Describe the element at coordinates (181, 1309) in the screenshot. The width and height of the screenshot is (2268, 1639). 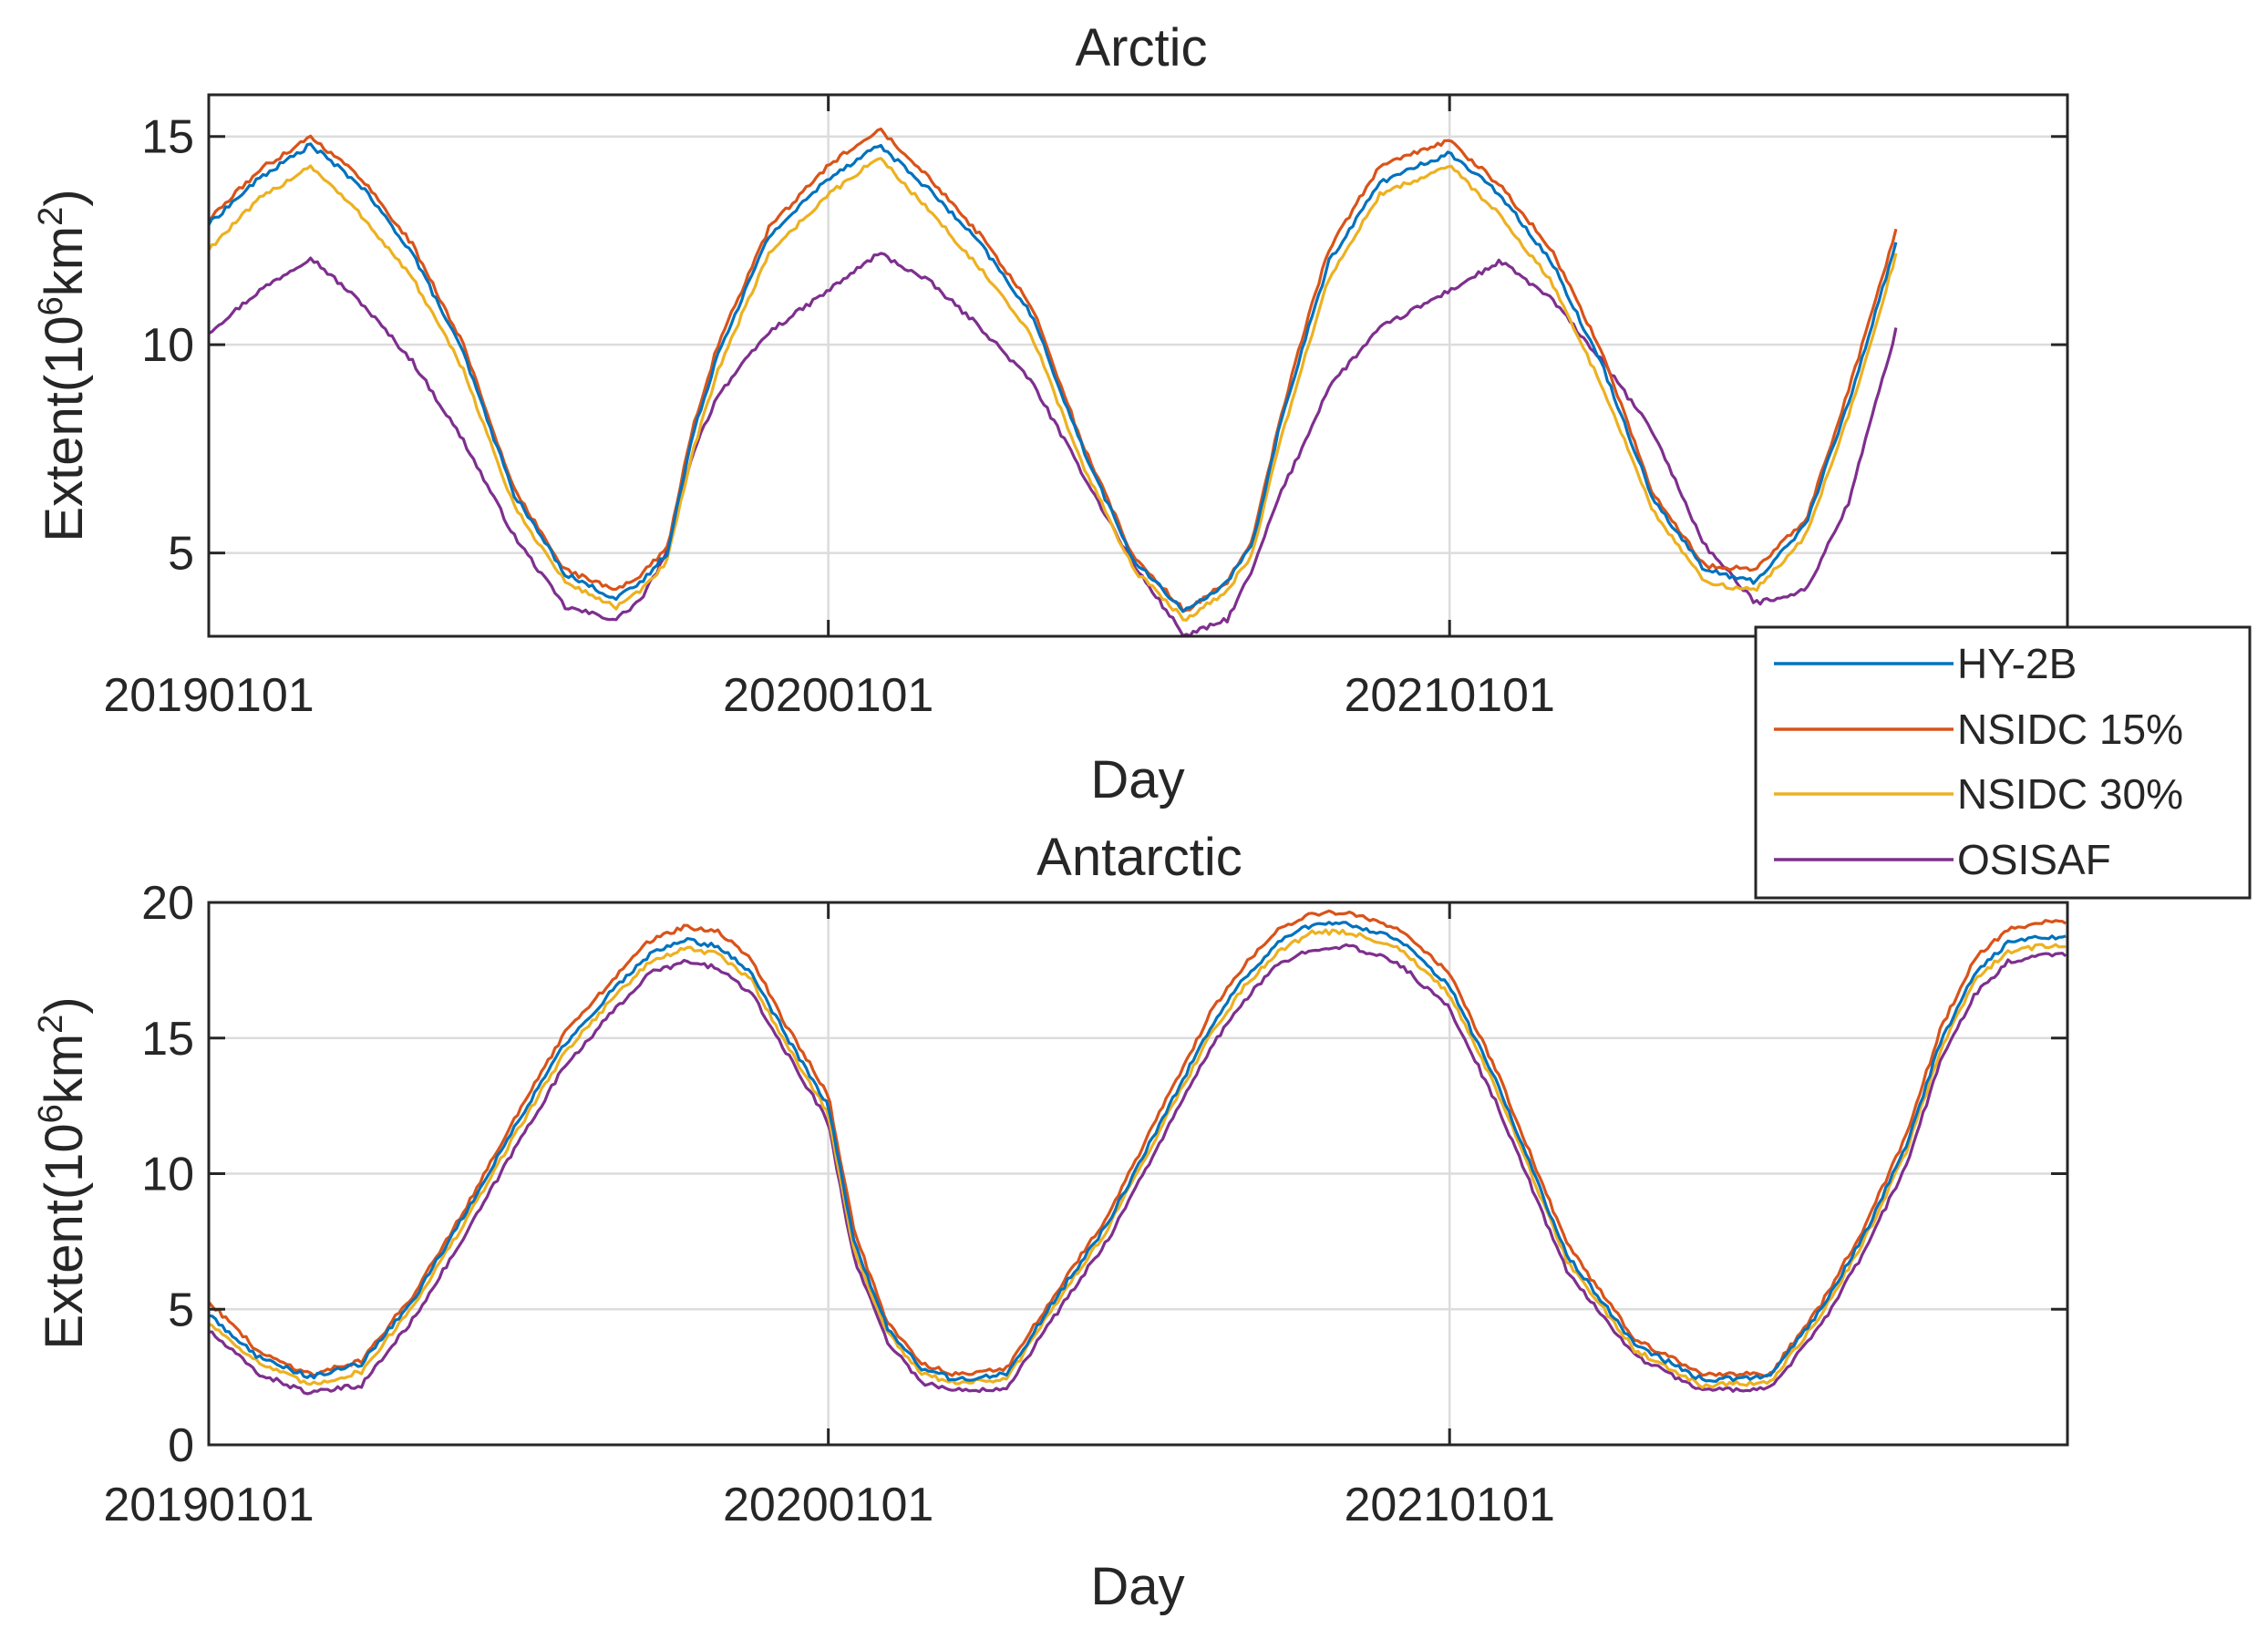
I see `antarctic-y-tick-label: 5` at that location.